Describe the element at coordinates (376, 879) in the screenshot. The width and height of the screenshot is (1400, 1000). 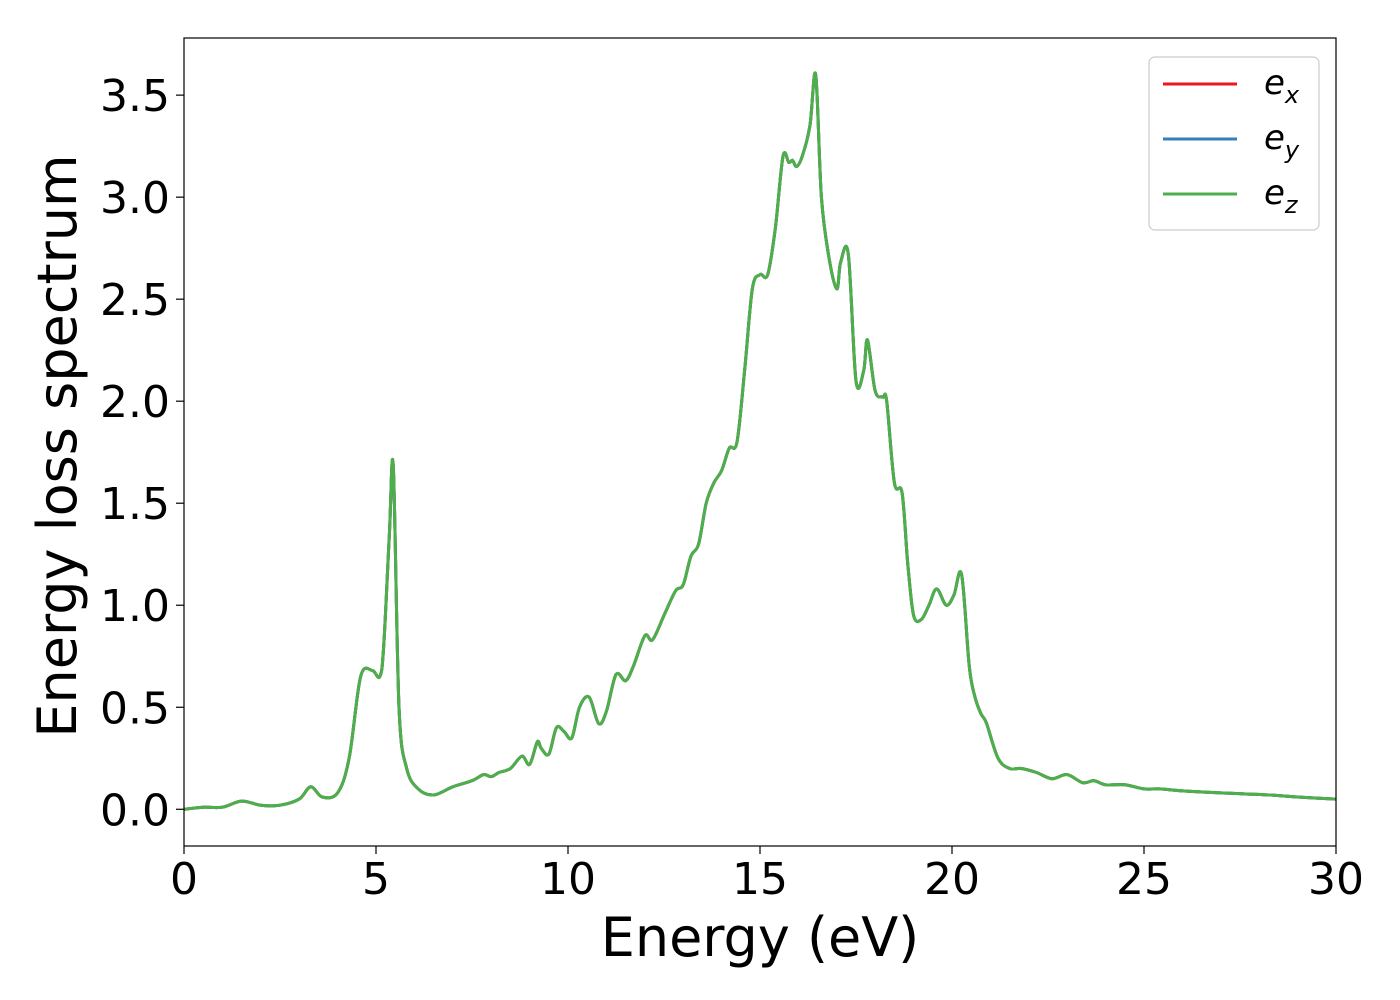
I see `x-tick-label: 5` at that location.